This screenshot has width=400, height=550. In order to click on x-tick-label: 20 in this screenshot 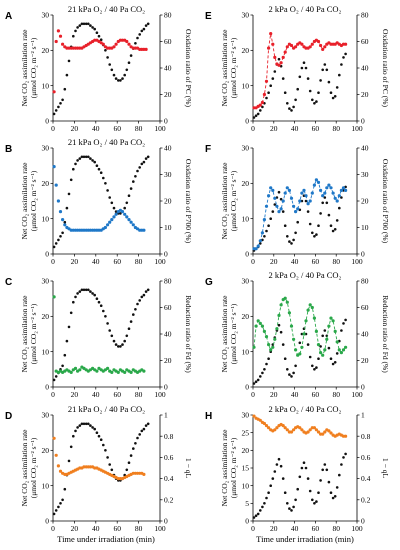, I will do `click(274, 261)`.